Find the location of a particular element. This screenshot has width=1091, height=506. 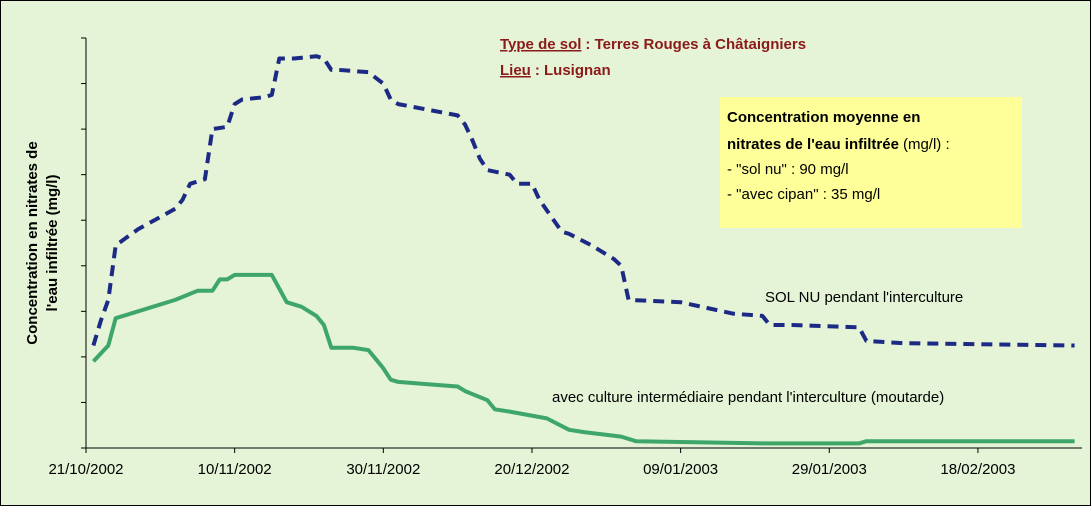

series-label: SOL NU pendant l'interculture is located at coordinates (864, 297).